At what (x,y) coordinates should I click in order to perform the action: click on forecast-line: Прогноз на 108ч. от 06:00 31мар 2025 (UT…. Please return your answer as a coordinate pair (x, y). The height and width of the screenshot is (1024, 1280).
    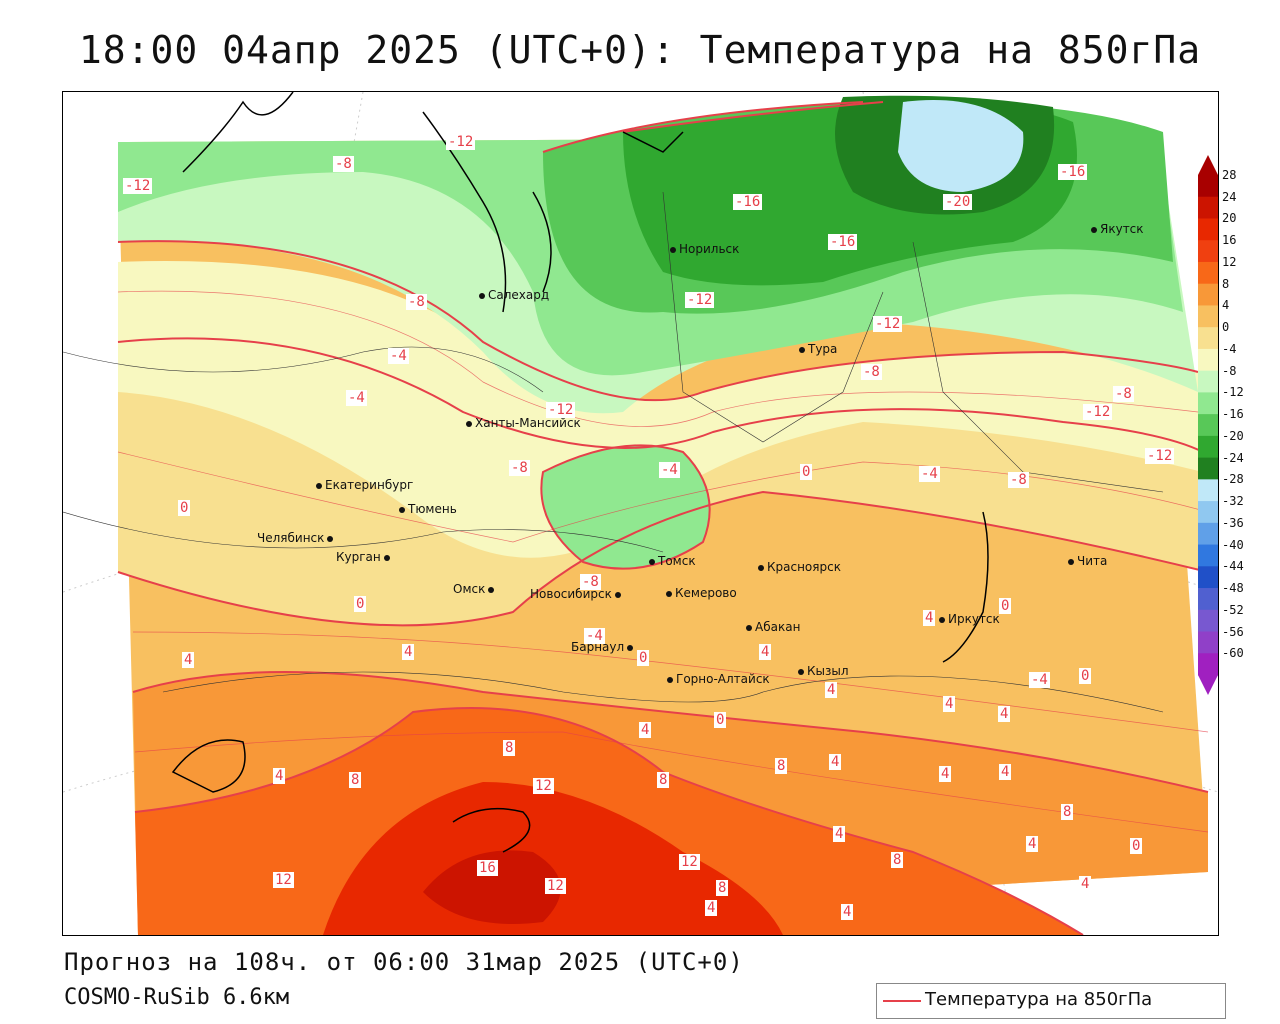
    Looking at the image, I should click on (404, 962).